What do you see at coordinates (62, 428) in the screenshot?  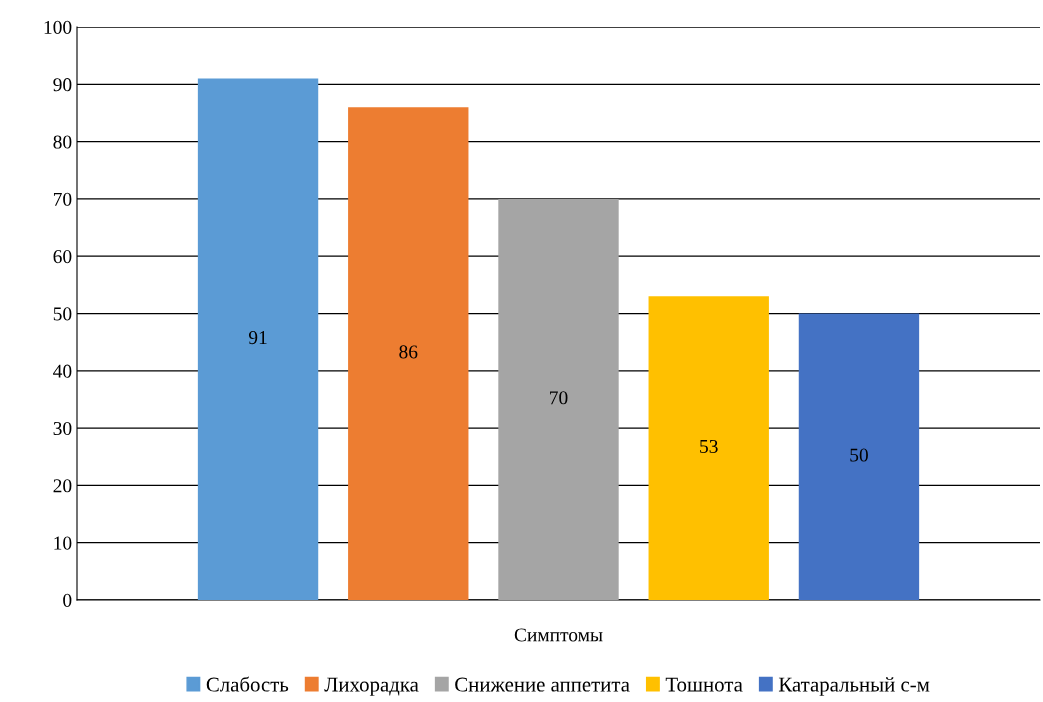 I see `y-tick-label: 30` at bounding box center [62, 428].